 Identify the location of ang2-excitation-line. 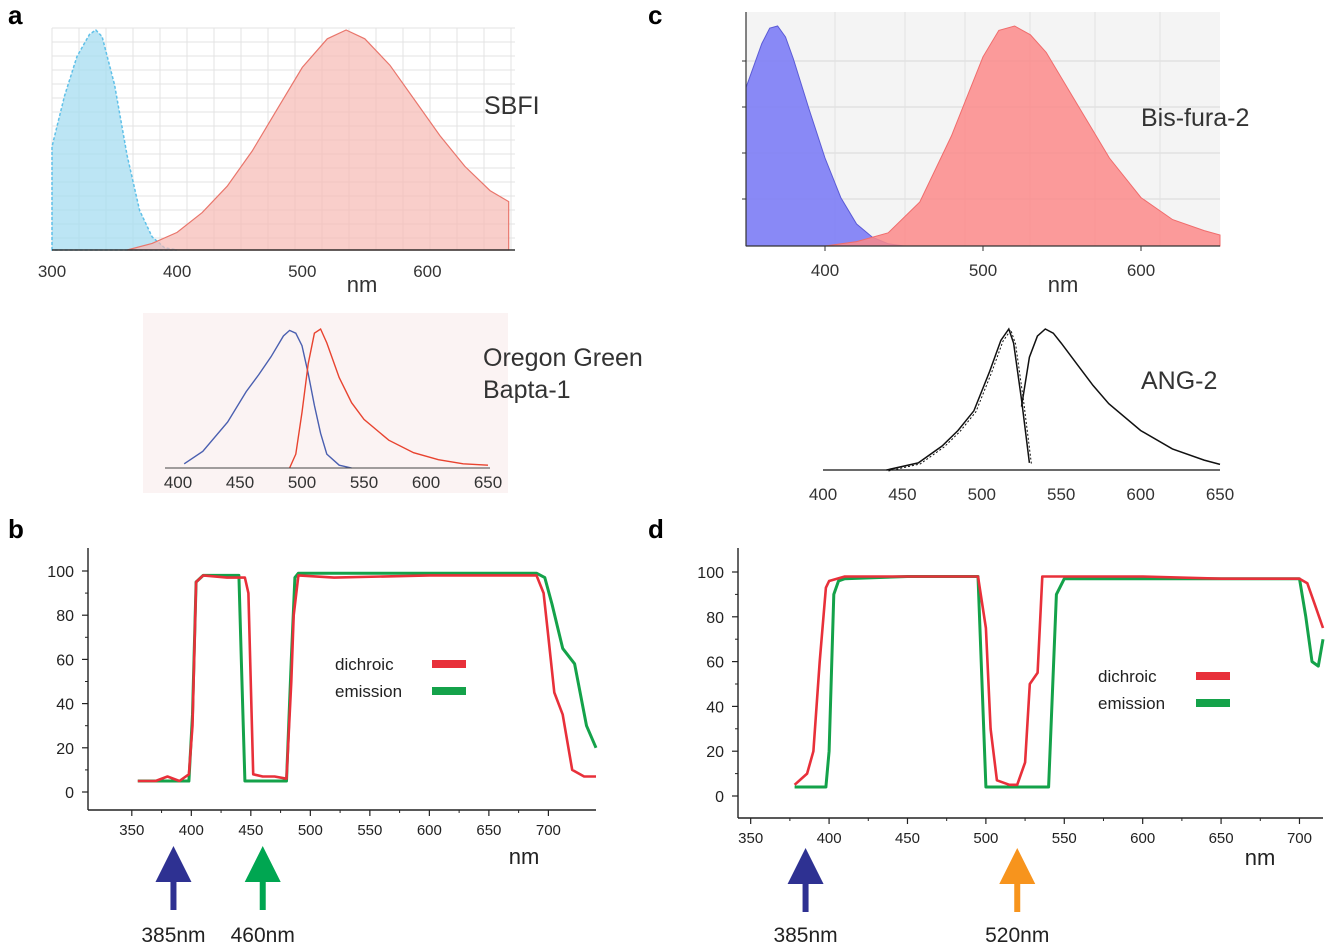
(958, 399).